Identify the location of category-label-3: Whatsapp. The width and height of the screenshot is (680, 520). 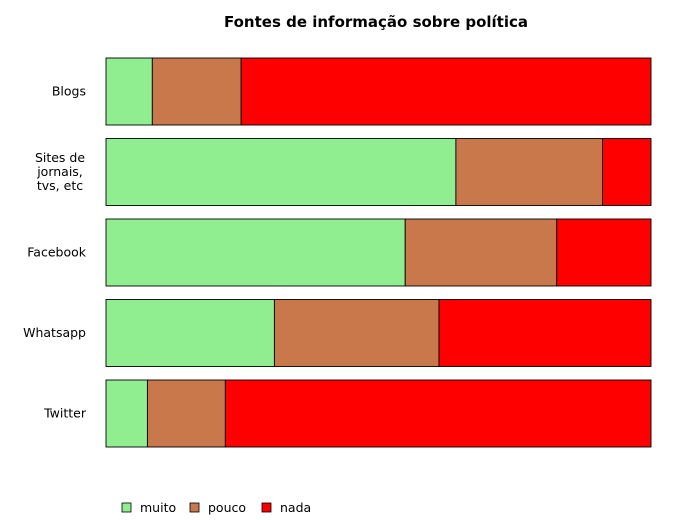
(54, 332).